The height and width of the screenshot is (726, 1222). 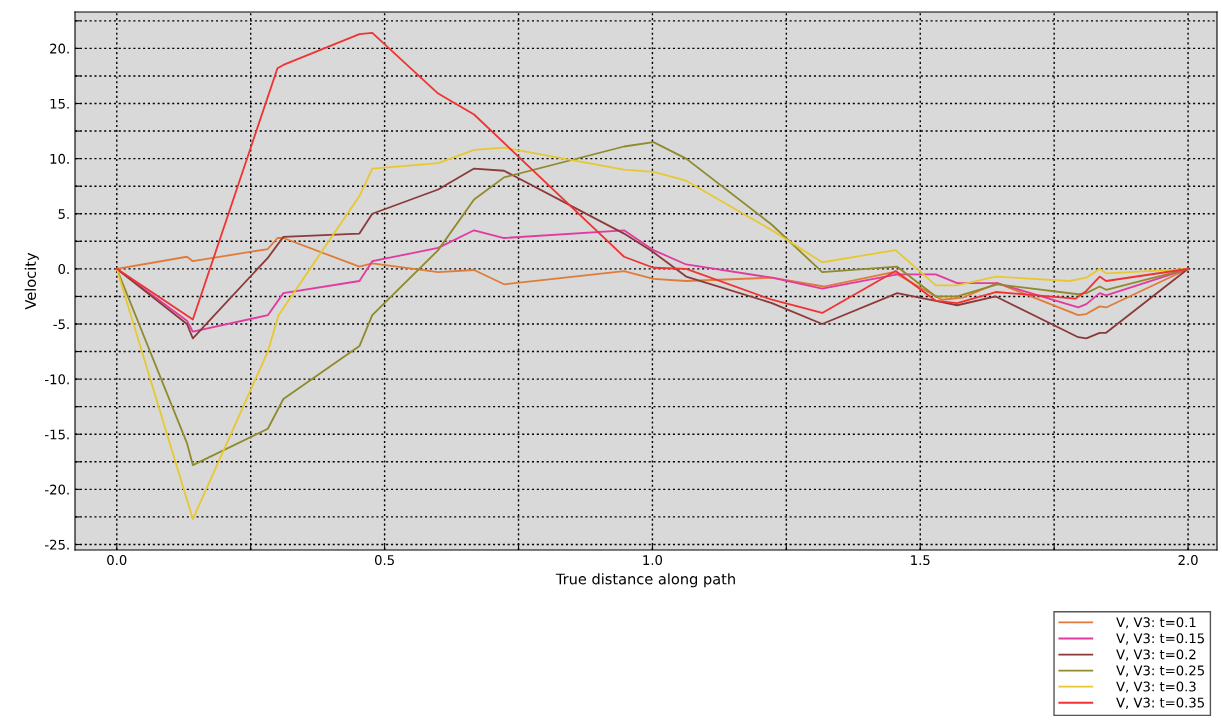 I want to click on x-tick-label: 1.5, so click(x=920, y=560).